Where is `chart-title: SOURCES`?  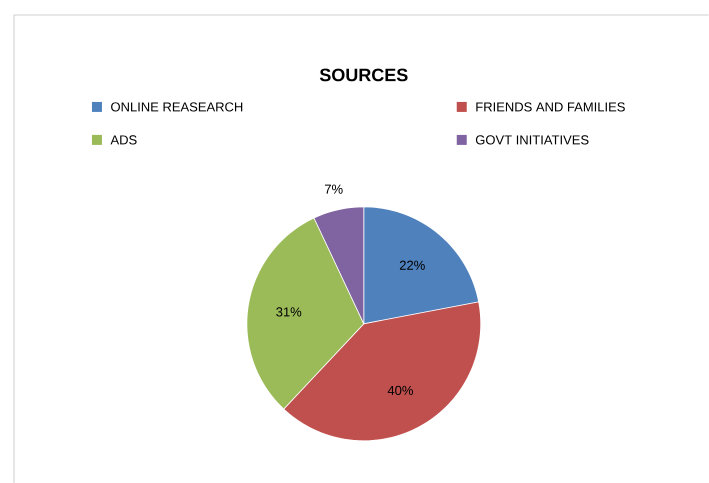
chart-title: SOURCES is located at coordinates (364, 75).